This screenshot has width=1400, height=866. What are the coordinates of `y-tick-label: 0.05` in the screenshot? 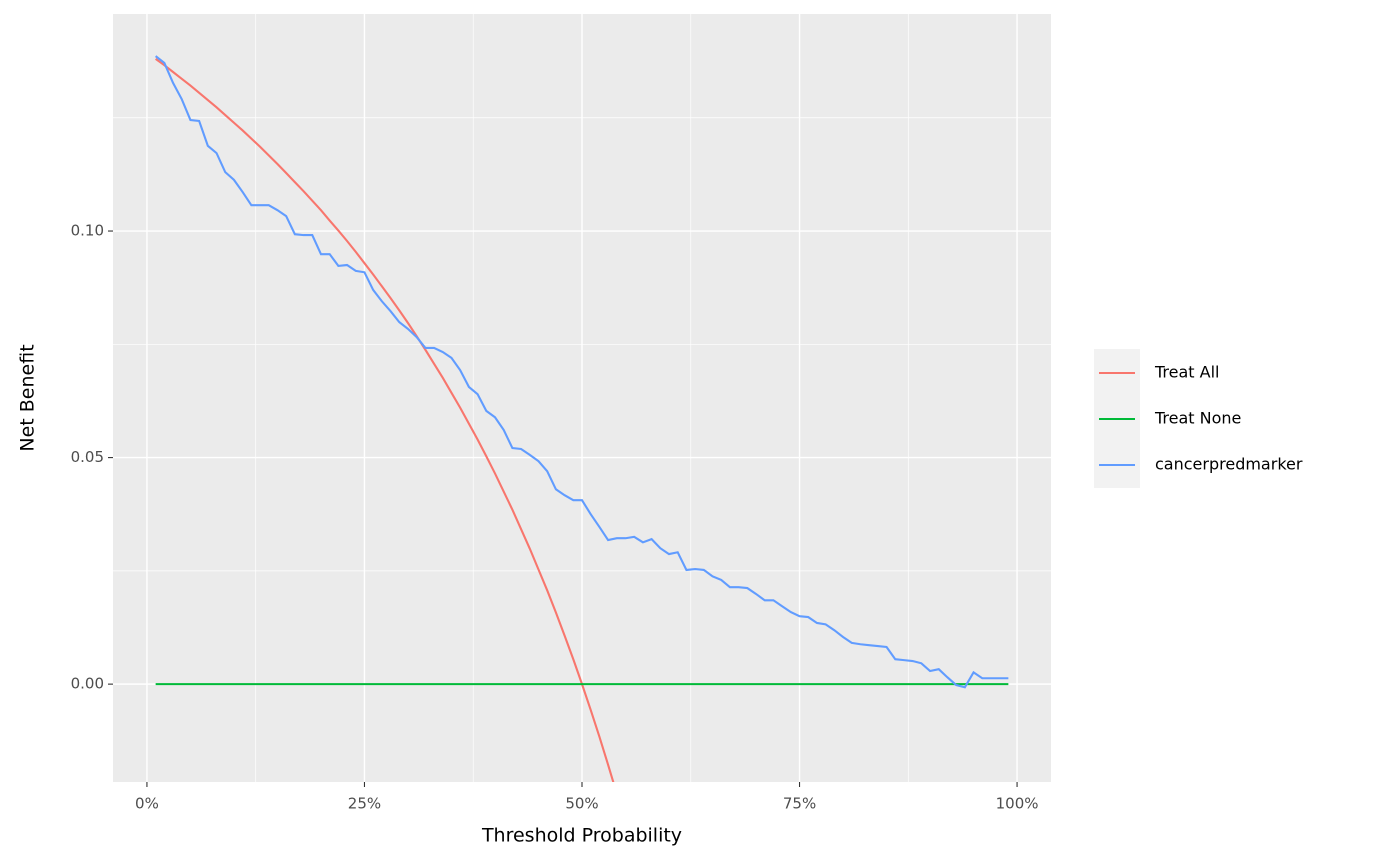 It's located at (87, 457).